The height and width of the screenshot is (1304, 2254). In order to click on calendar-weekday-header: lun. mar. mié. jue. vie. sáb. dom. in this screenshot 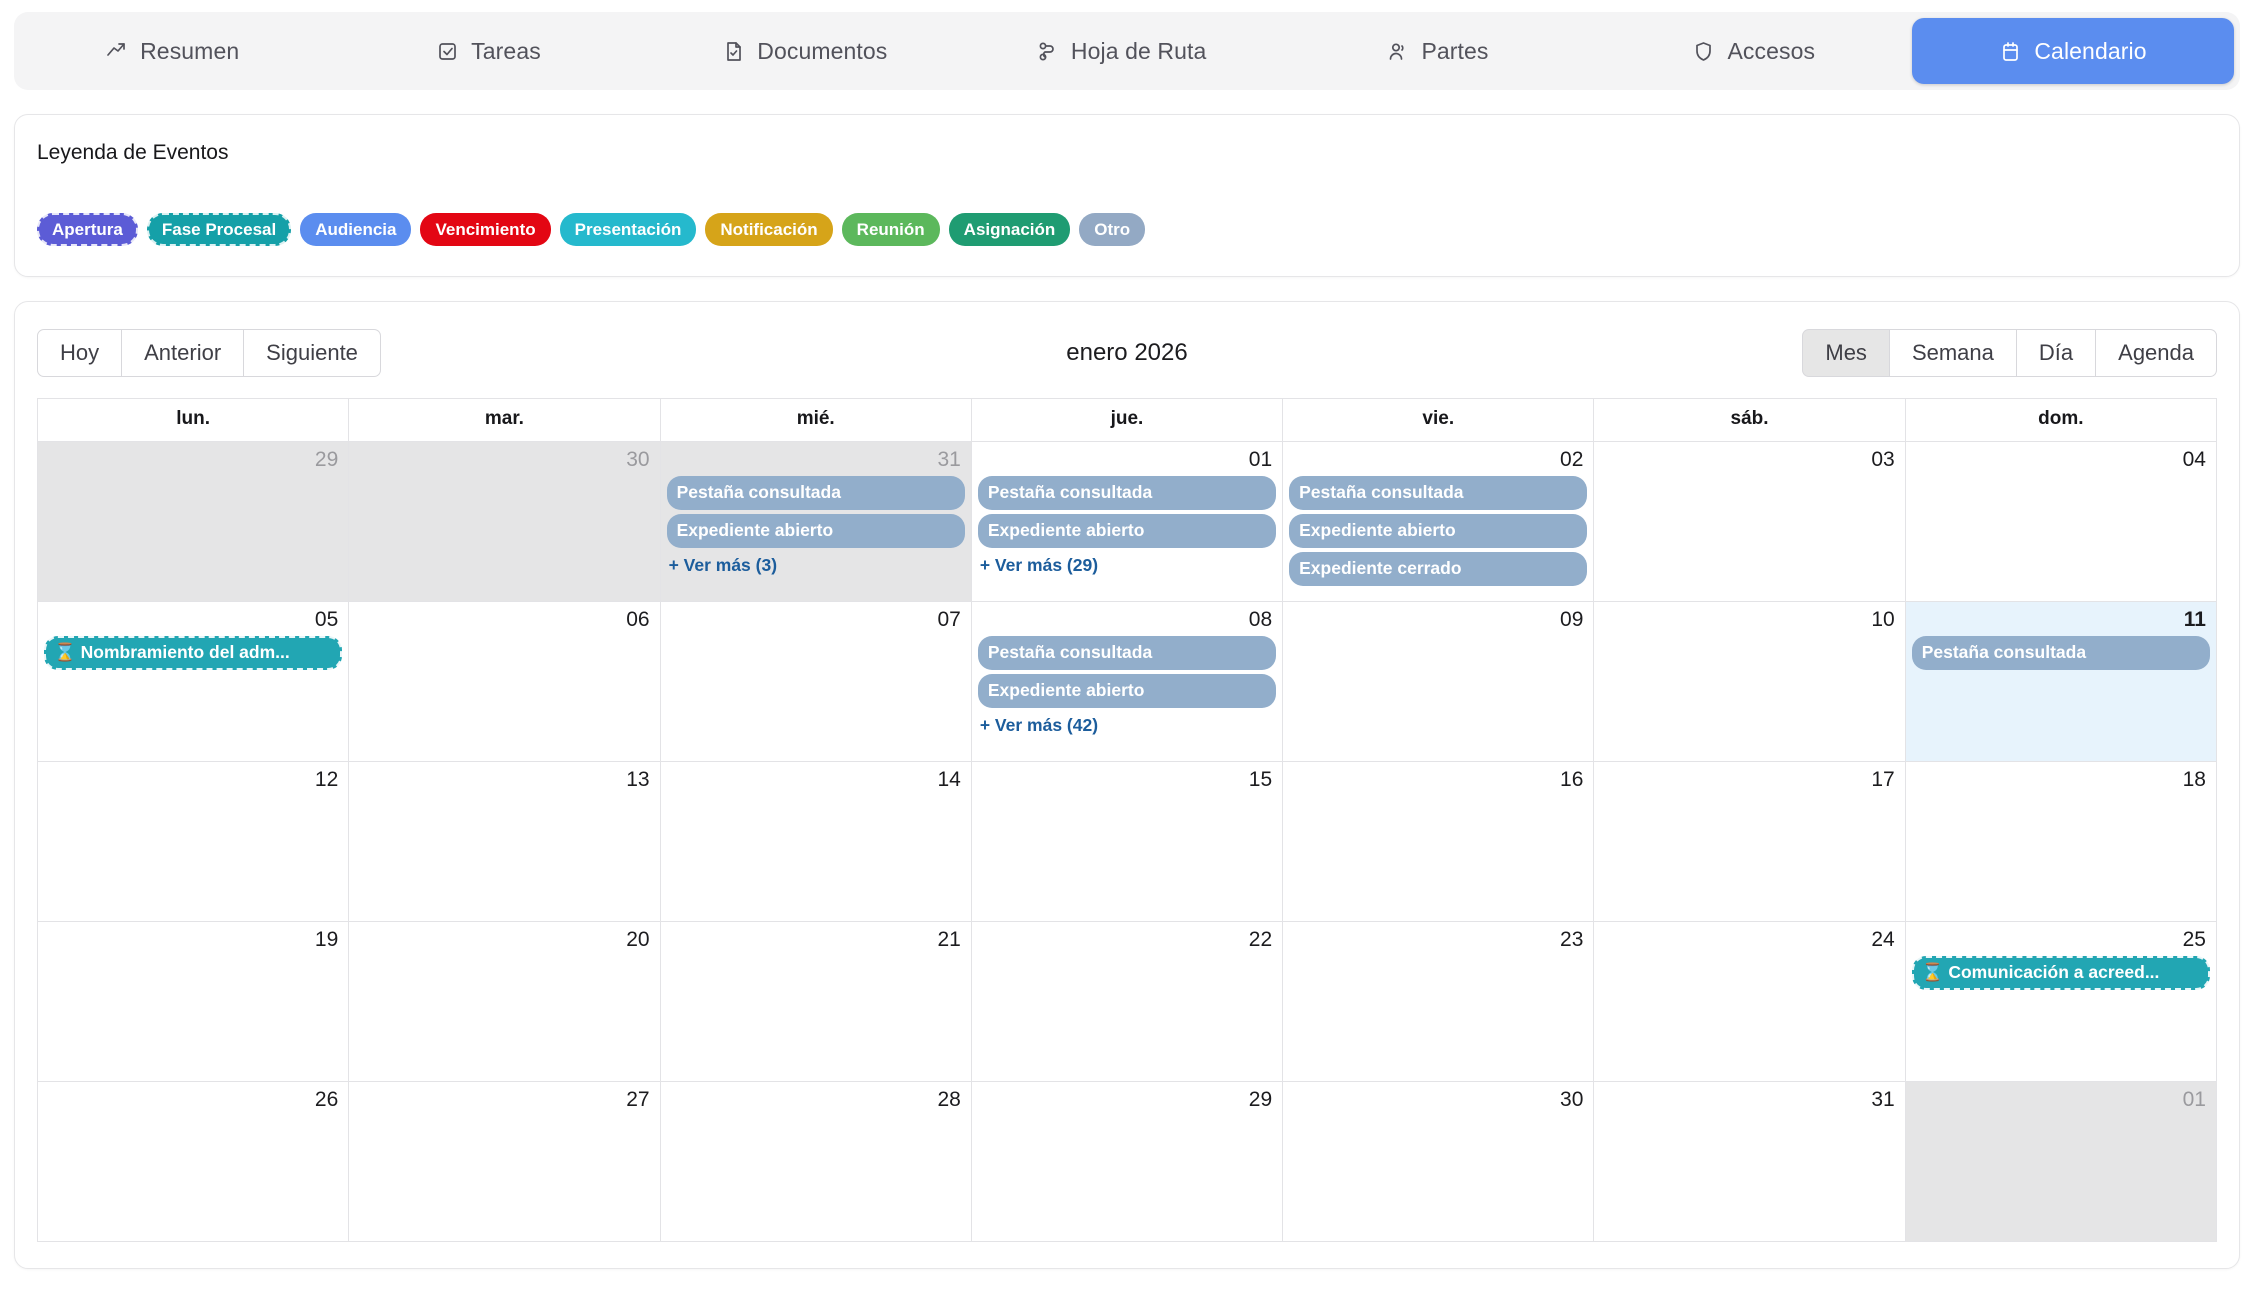, I will do `click(1127, 420)`.